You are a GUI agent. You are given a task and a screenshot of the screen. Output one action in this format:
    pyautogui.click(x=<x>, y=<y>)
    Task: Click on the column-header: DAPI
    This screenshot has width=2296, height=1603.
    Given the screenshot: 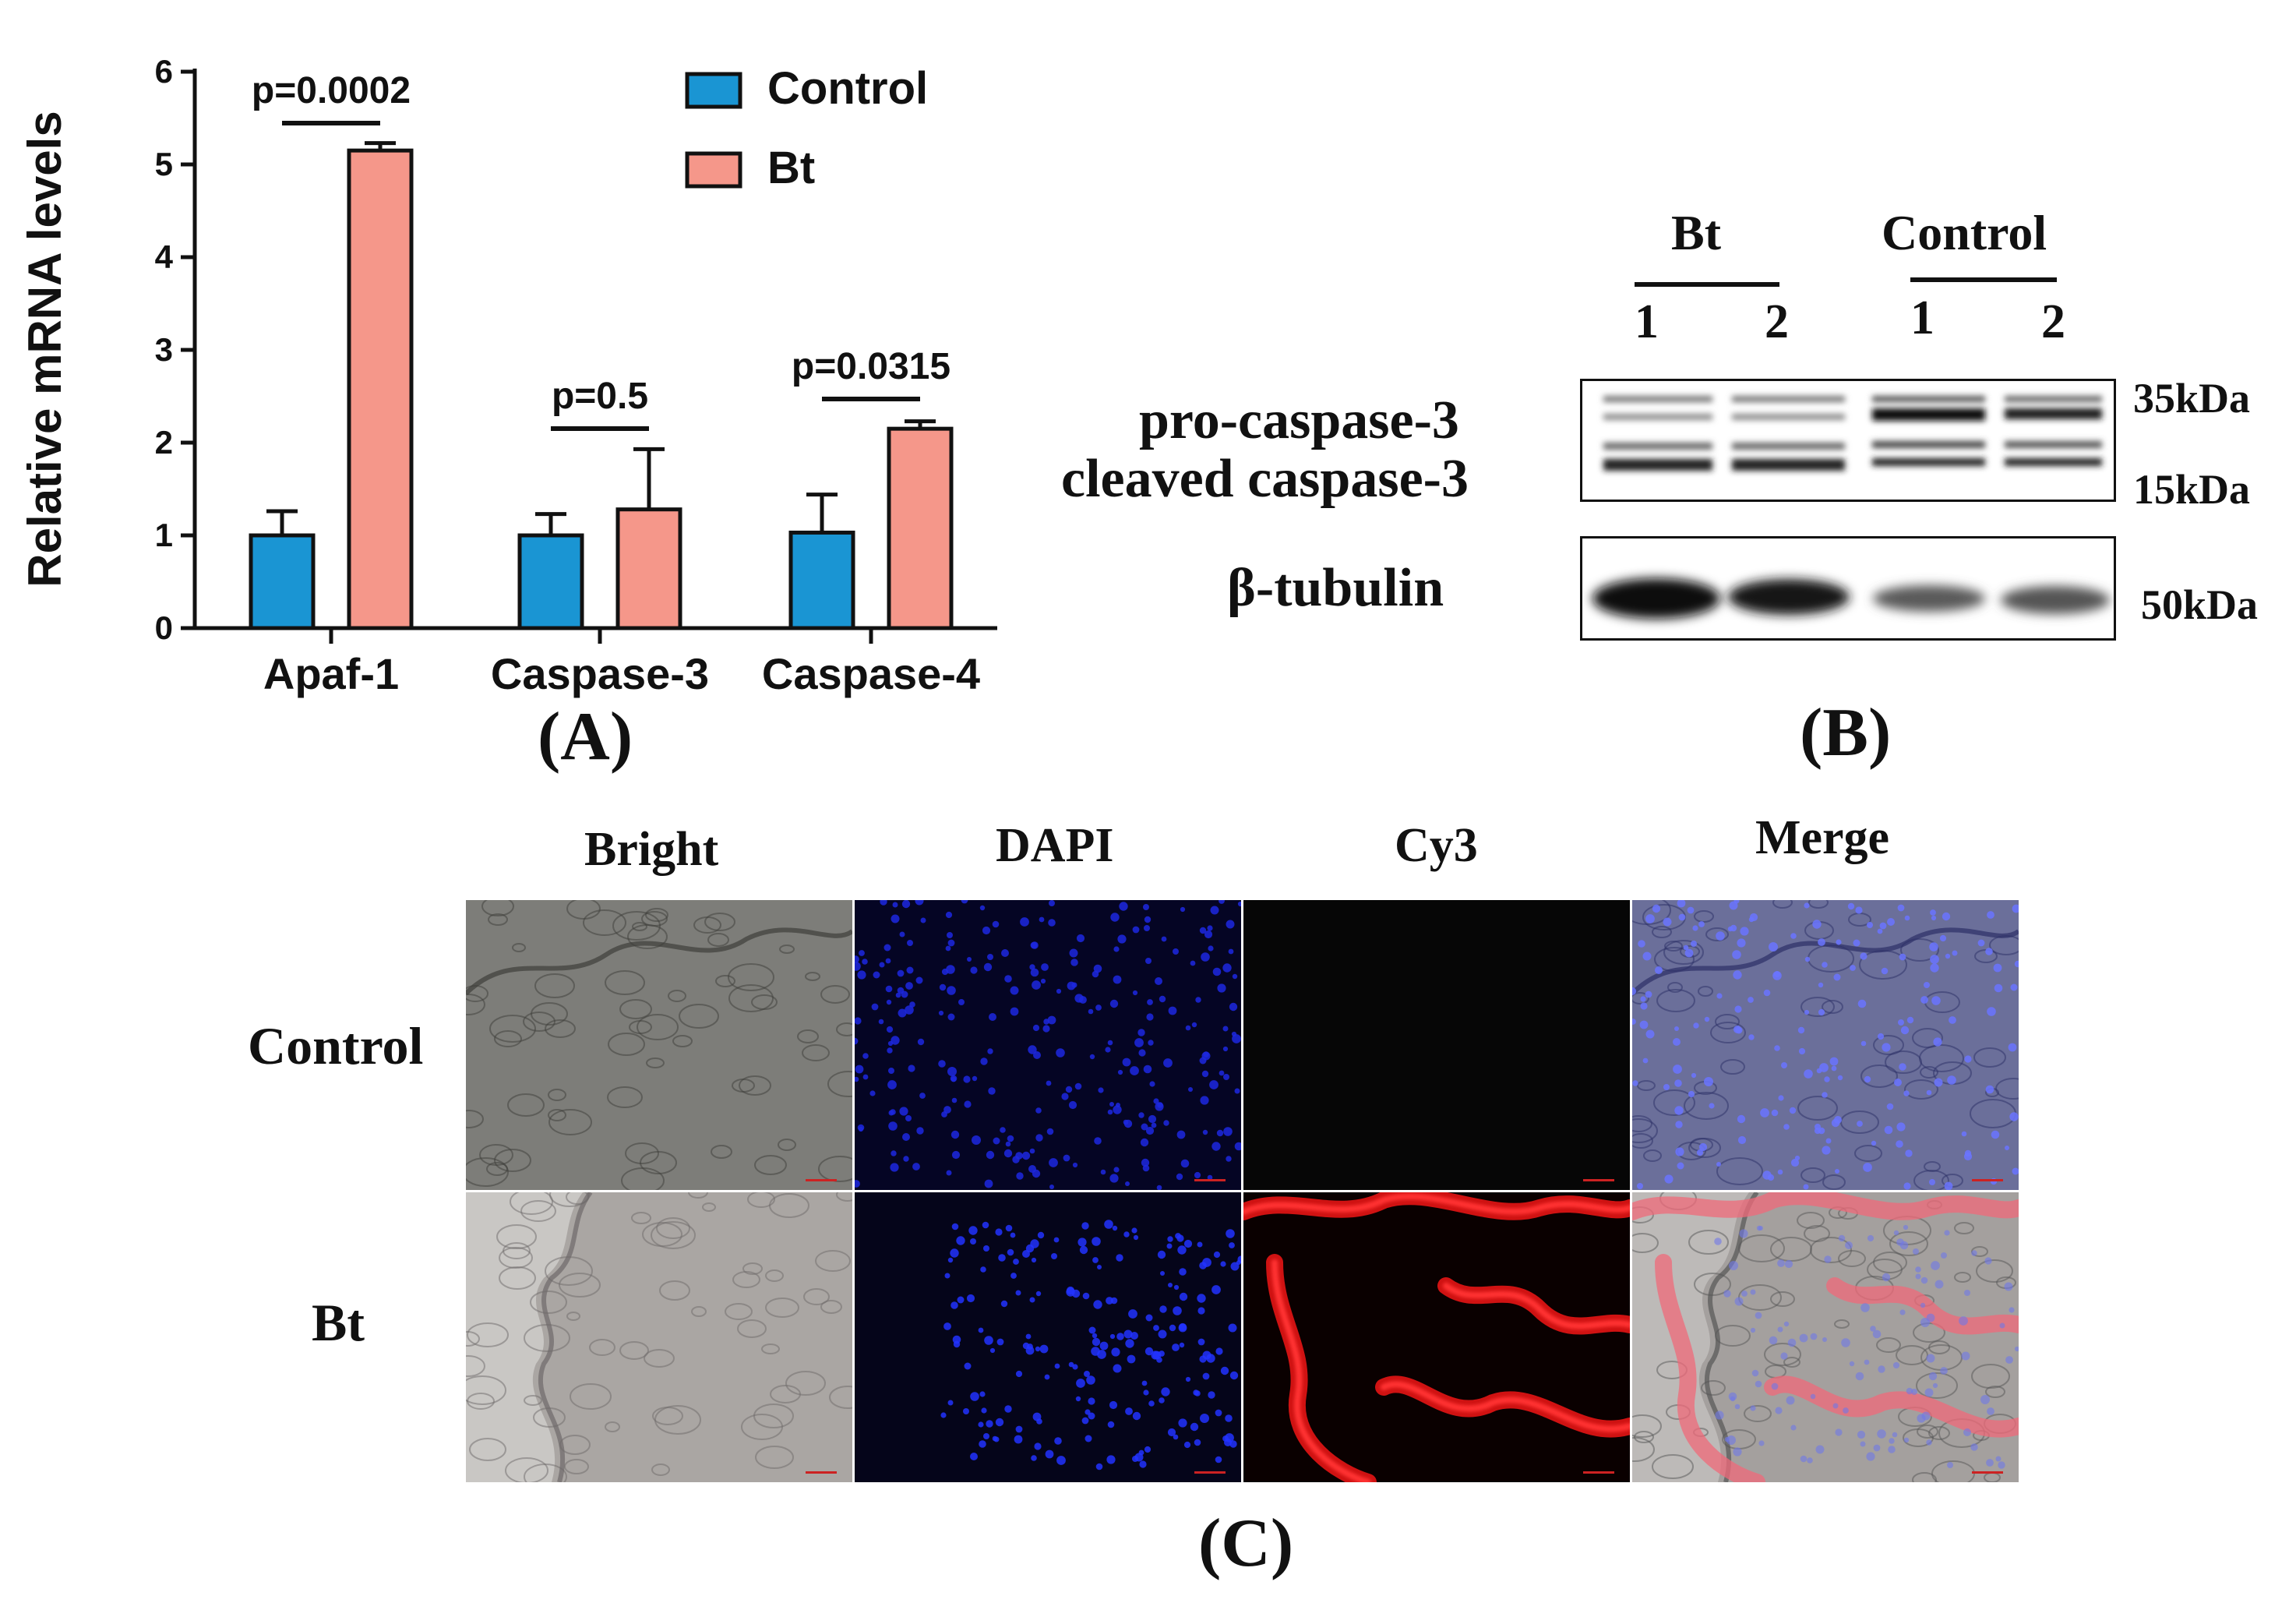 What is the action you would take?
    pyautogui.click(x=1055, y=845)
    